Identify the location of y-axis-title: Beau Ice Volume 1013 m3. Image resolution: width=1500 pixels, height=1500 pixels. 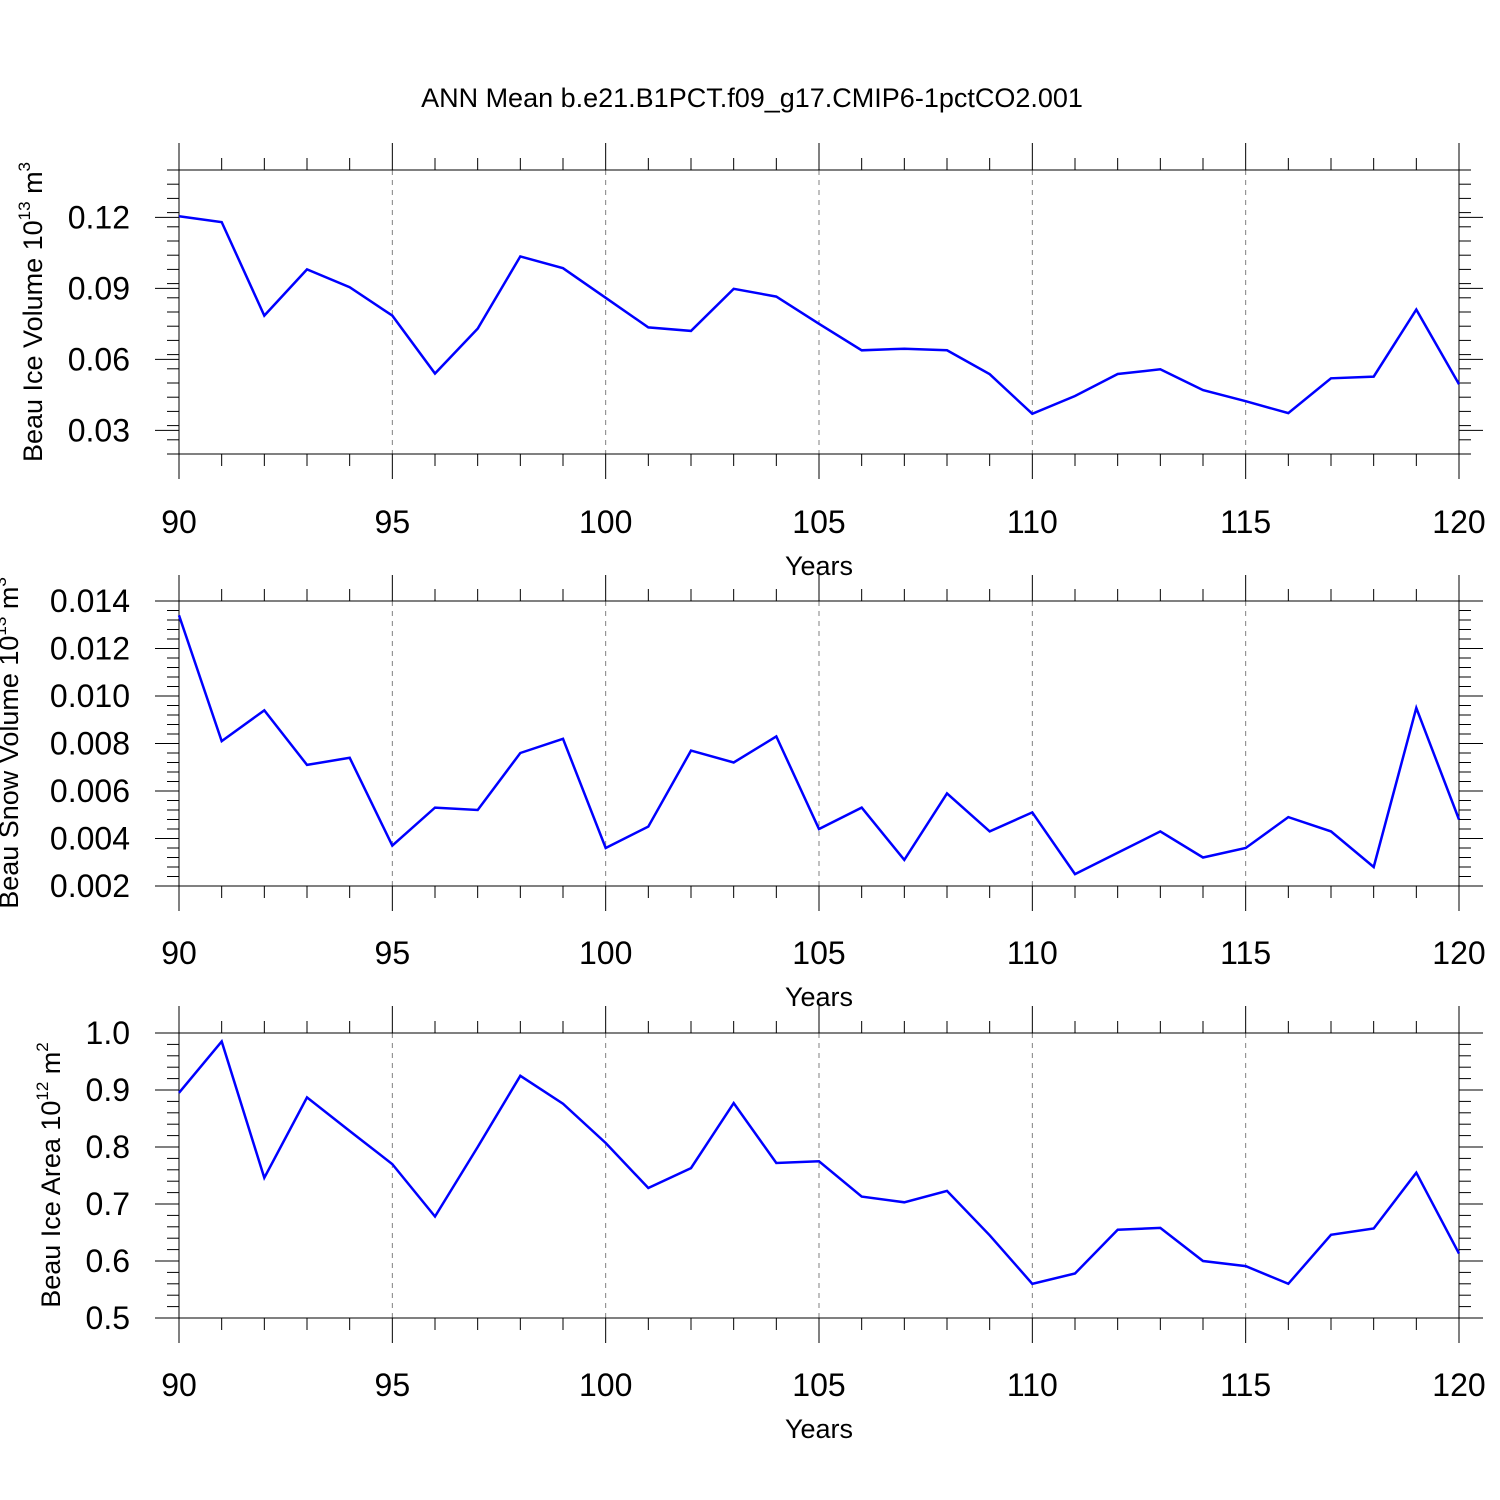
(31, 312).